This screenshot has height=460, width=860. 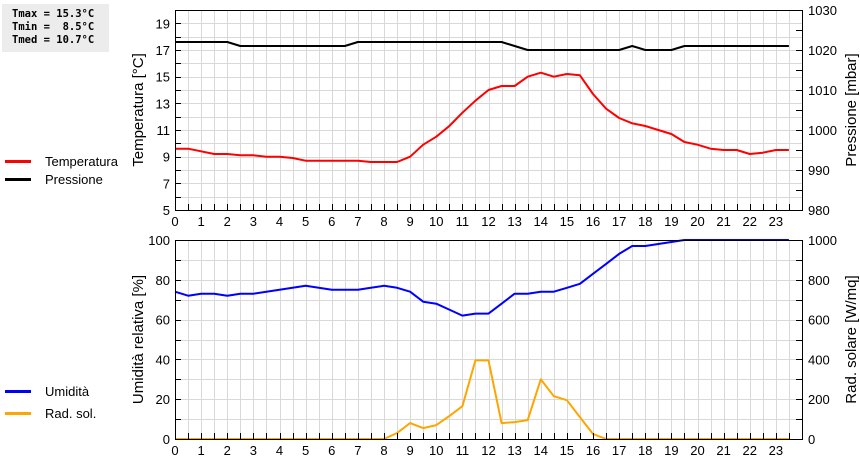 I want to click on y-axis-title: Temperatura [°C], so click(x=138, y=110).